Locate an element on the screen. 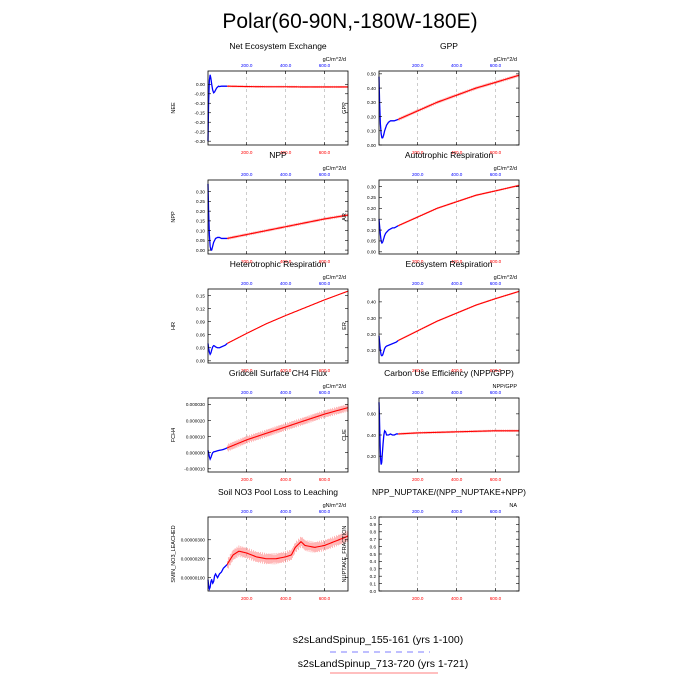 The image size is (700, 700). y-tick-label: 0.000020 is located at coordinates (196, 420).